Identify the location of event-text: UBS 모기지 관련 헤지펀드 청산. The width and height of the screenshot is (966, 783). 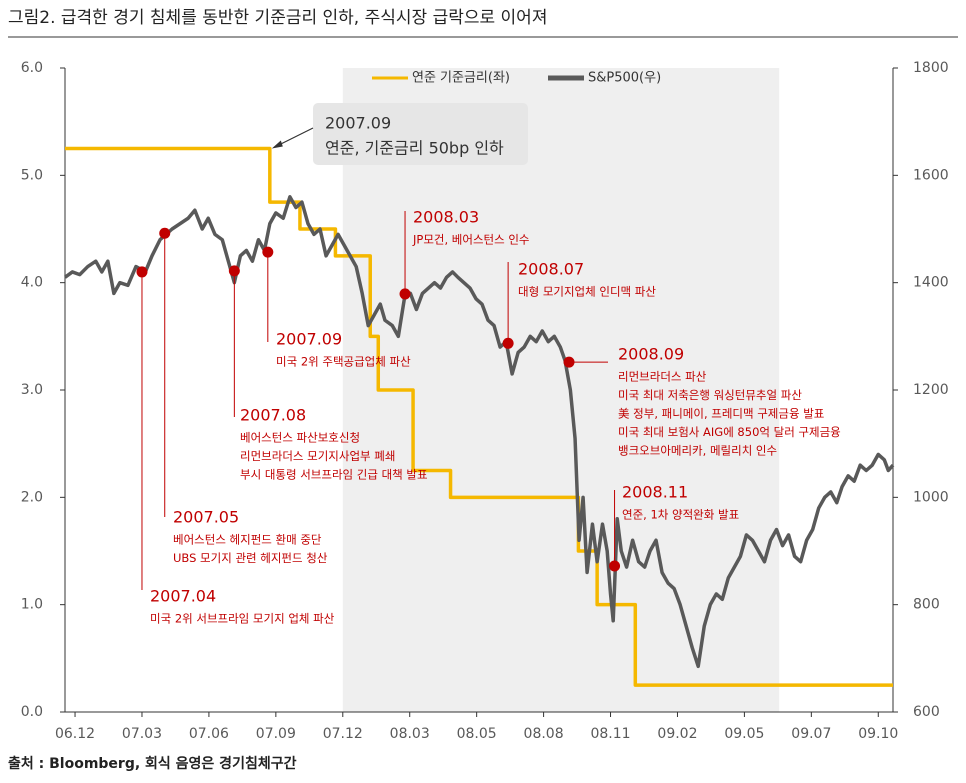
(250, 558).